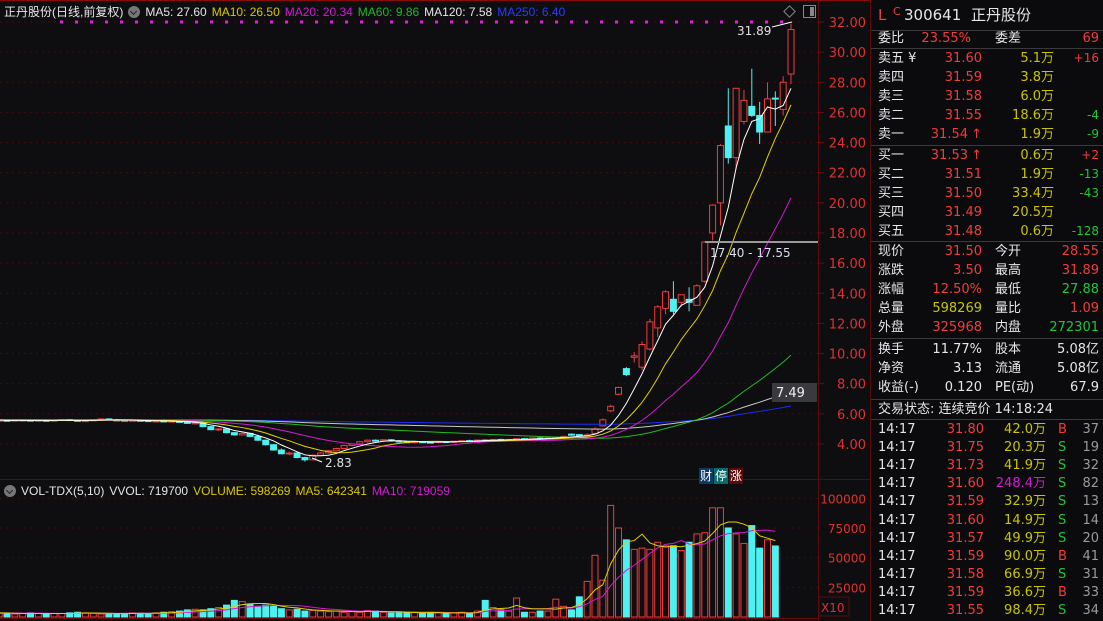  Describe the element at coordinates (1025, 538) in the screenshot. I see `tick-volume: 49.9万` at that location.